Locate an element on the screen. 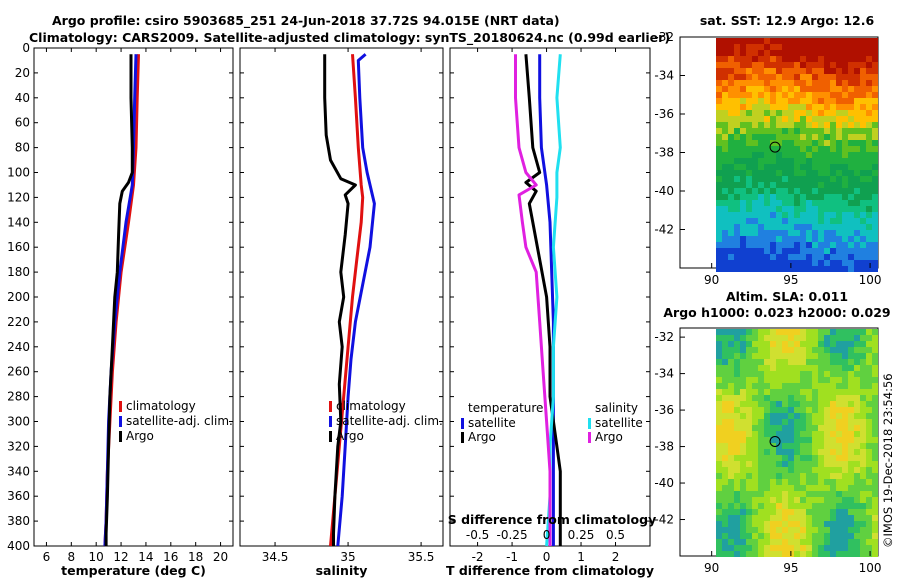 The height and width of the screenshot is (580, 900). map-y-tick-label: -34 is located at coordinates (664, 374).